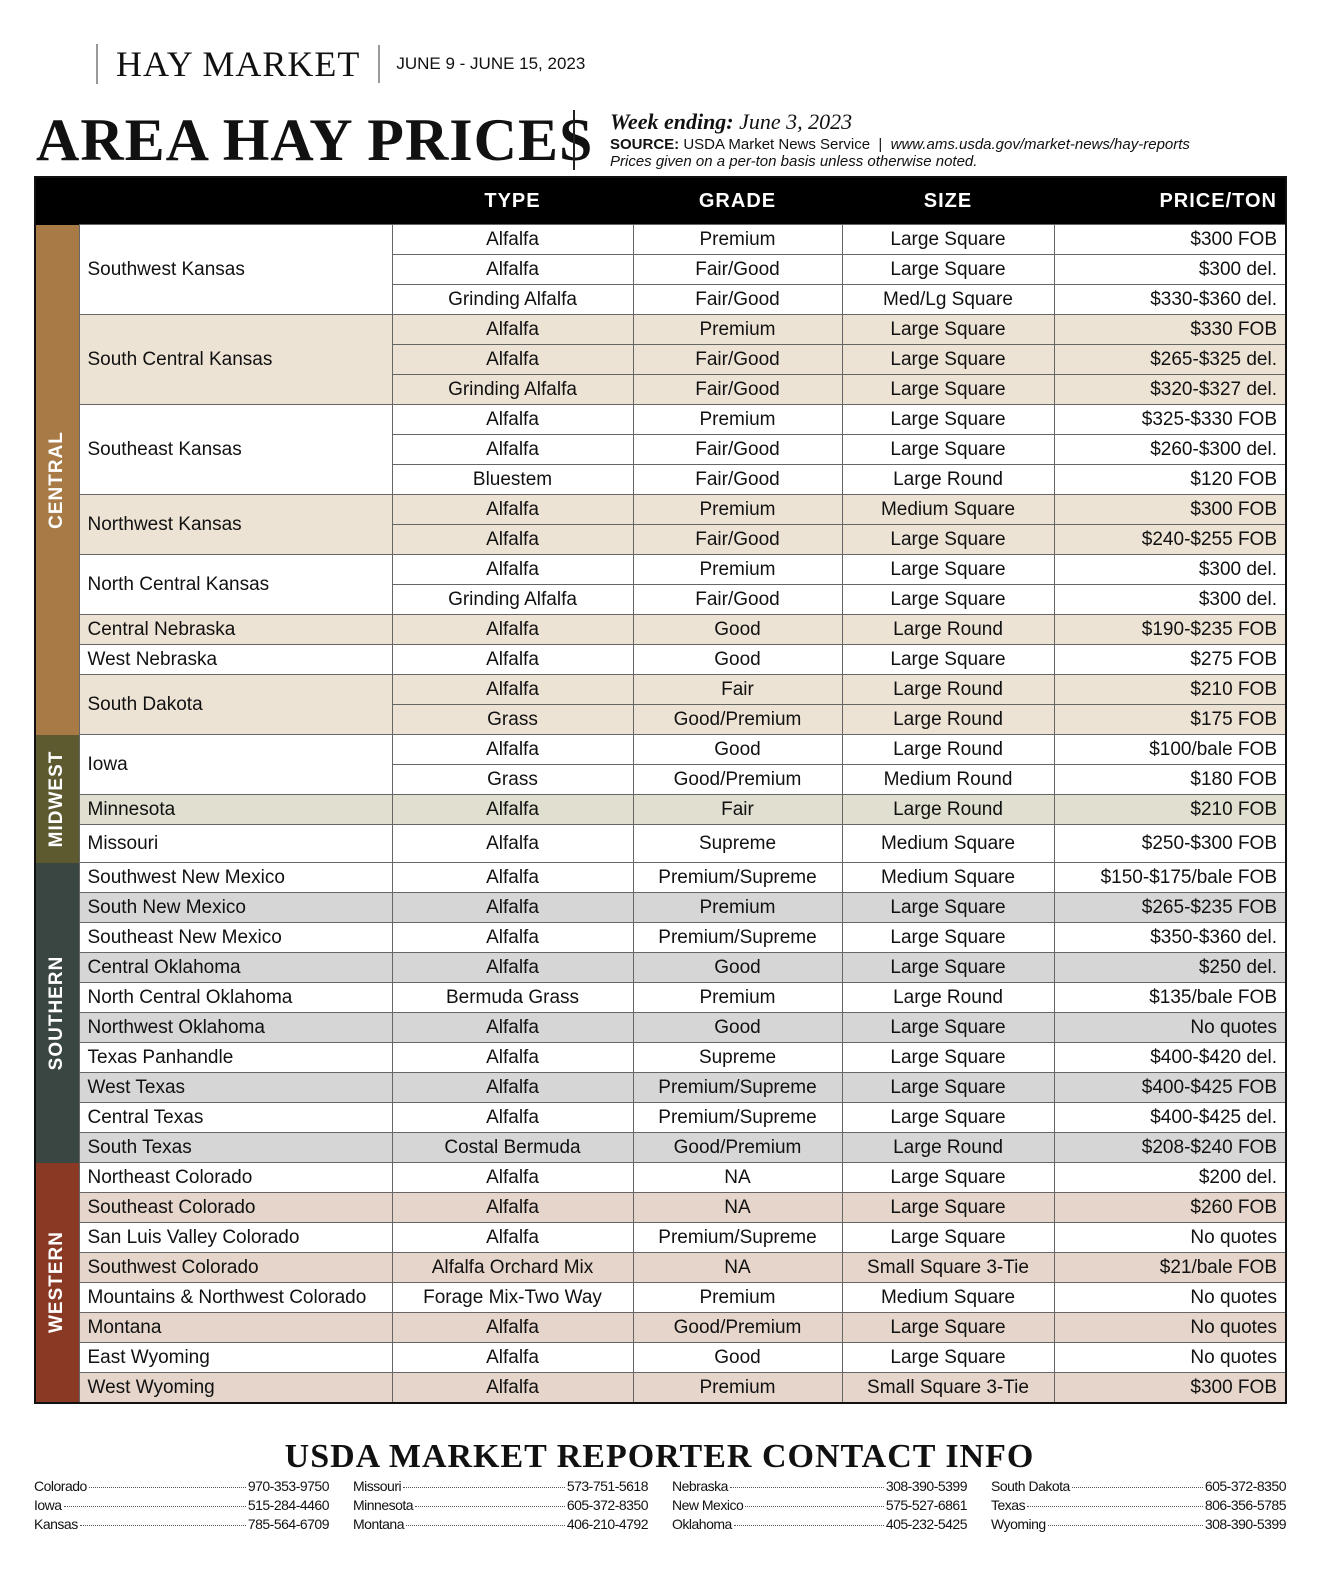 This screenshot has height=1570, width=1319. I want to click on area-cell: Southwest Kansas, so click(235, 269).